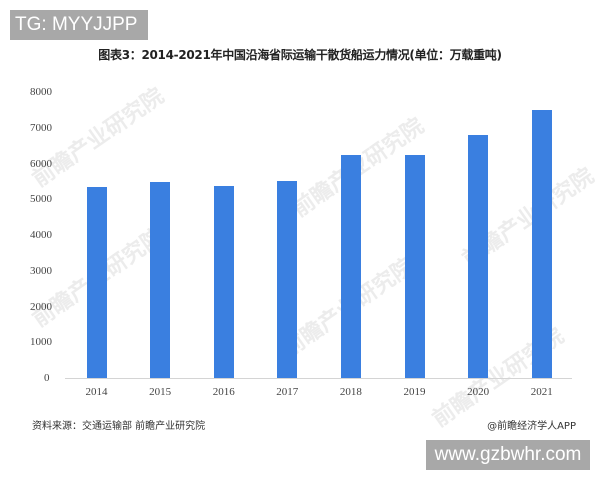  I want to click on source-note: 资料来源：交通运输部 前瞻产业研究院, so click(119, 426).